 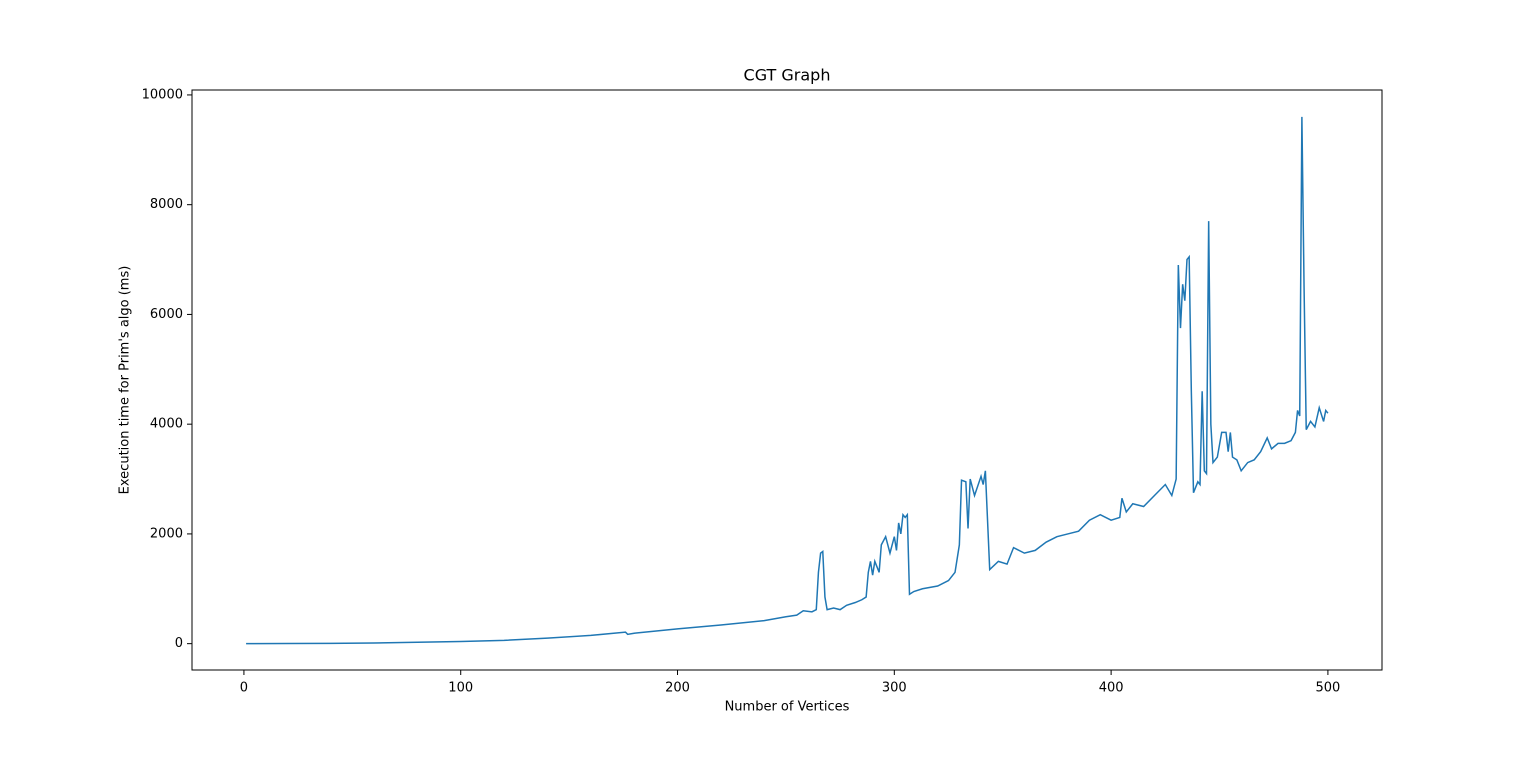 What do you see at coordinates (894, 688) in the screenshot?
I see `x-tick-label: 300` at bounding box center [894, 688].